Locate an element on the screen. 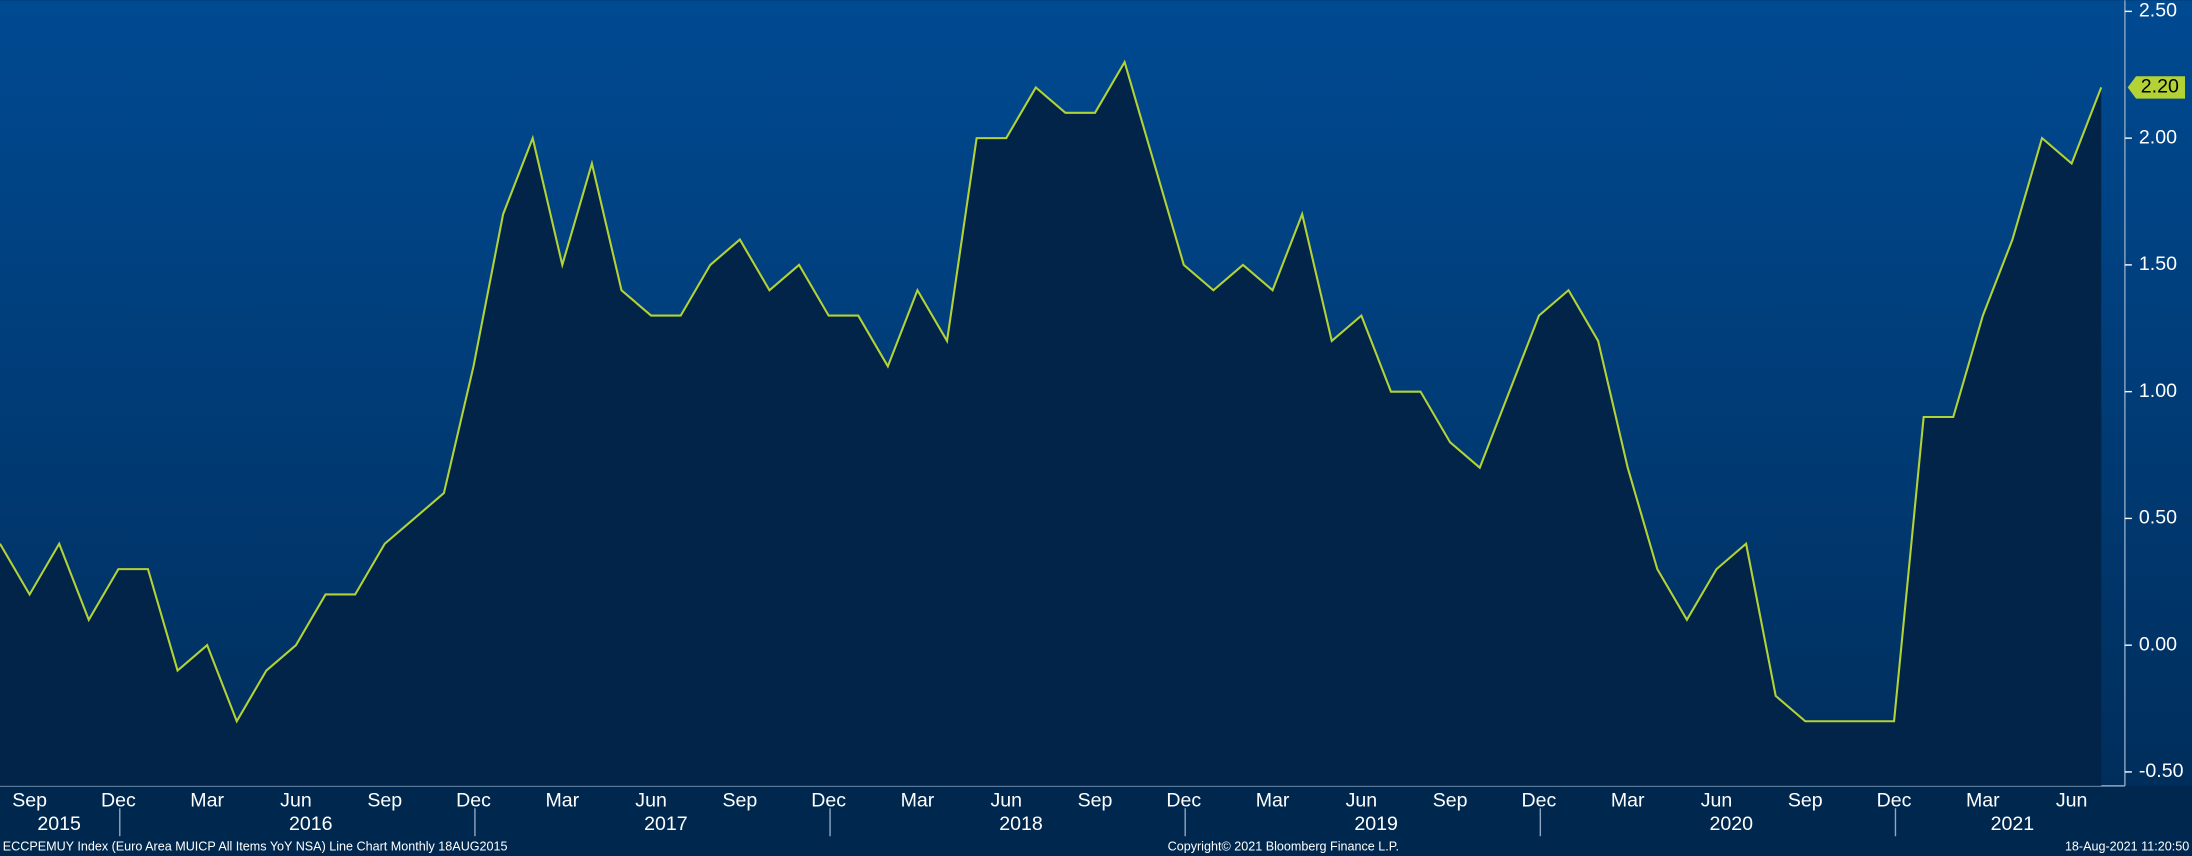 The height and width of the screenshot is (856, 2192). last-value-tag is located at coordinates (2156, 87).